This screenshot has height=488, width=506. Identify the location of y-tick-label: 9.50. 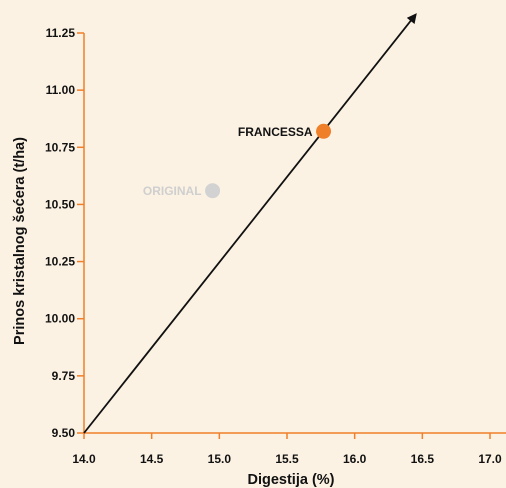
(64, 433).